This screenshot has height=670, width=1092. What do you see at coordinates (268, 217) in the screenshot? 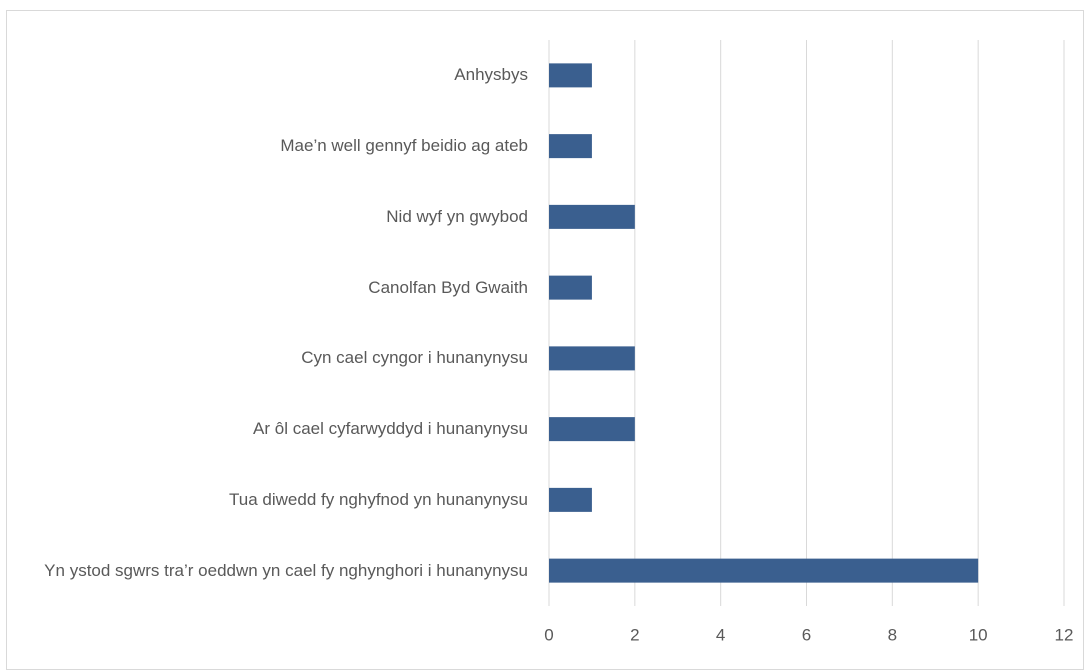
I see `category-label-box: Nid wyf yn gwybod` at bounding box center [268, 217].